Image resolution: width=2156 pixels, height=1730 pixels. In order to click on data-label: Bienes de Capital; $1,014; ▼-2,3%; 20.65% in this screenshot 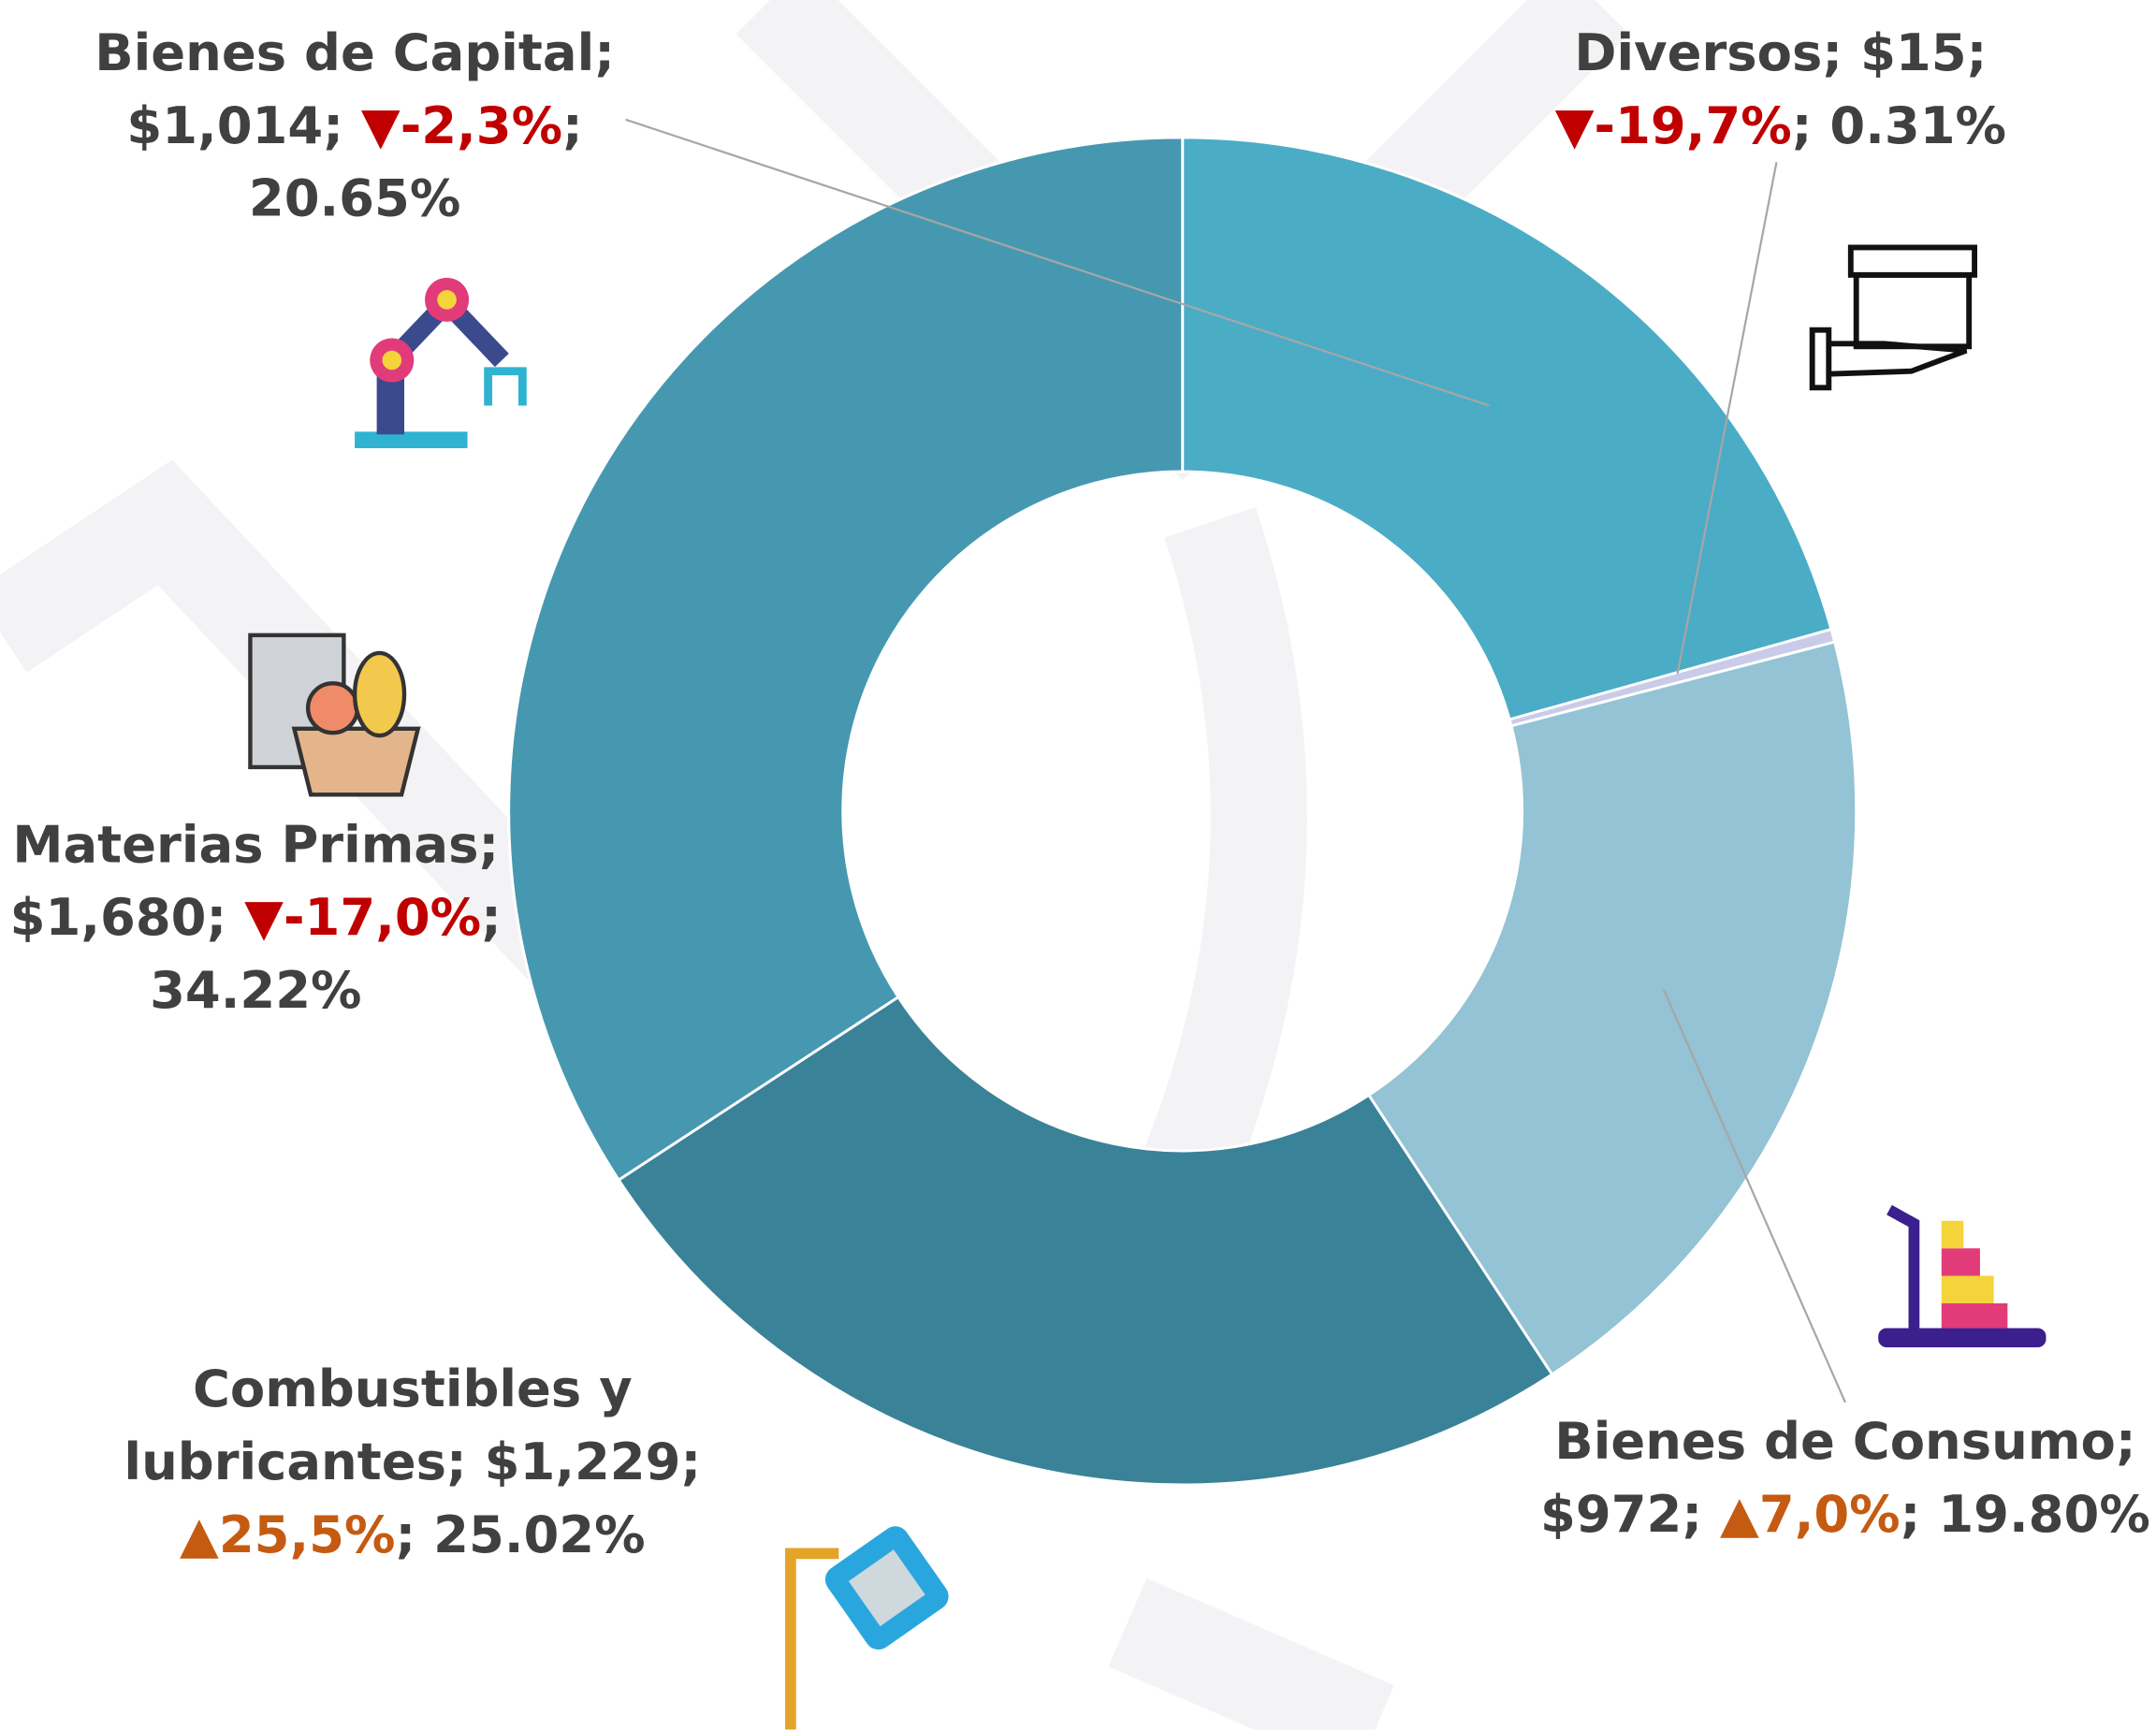, I will do `click(370, 126)`.